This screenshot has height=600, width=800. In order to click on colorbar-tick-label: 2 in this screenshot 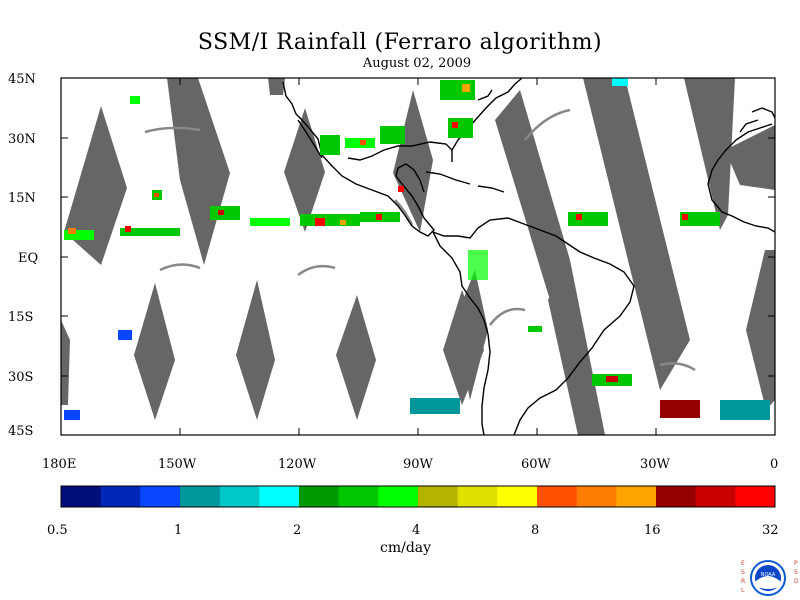, I will do `click(297, 530)`.